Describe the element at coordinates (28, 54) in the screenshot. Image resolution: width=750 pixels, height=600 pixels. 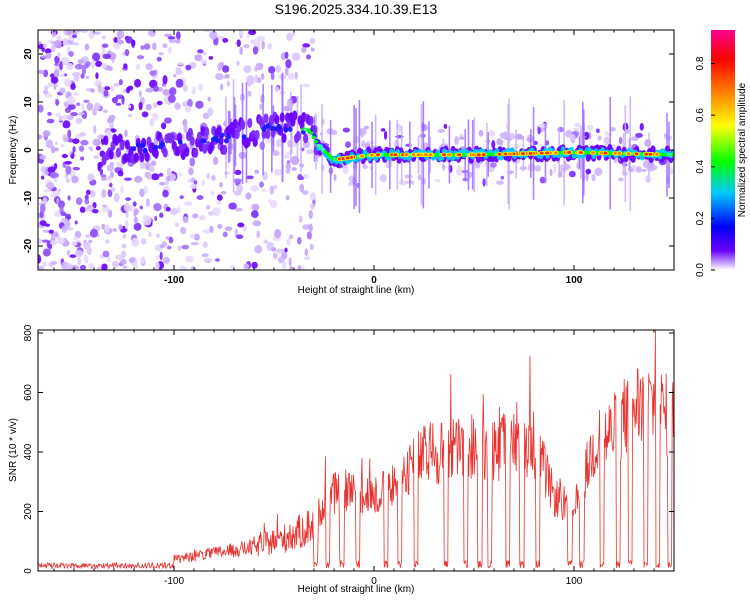
I see `spec-ytick-label: 20` at that location.